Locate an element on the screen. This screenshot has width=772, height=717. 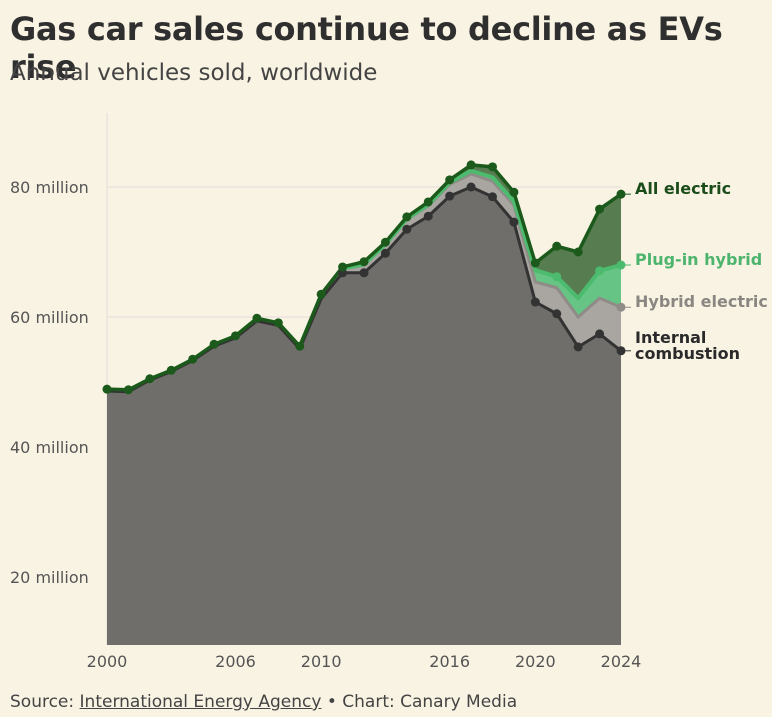
point-all-electric-2016 is located at coordinates (450, 180).